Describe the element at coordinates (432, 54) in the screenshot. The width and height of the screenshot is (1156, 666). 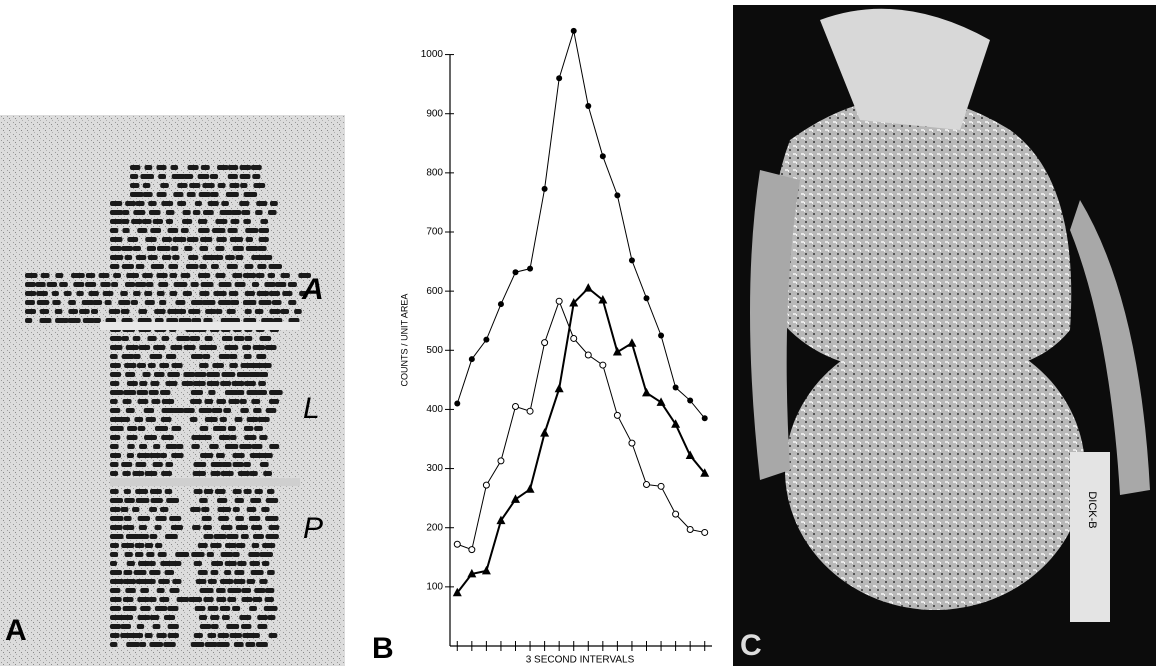
I see `y-tick-label: 1000` at that location.